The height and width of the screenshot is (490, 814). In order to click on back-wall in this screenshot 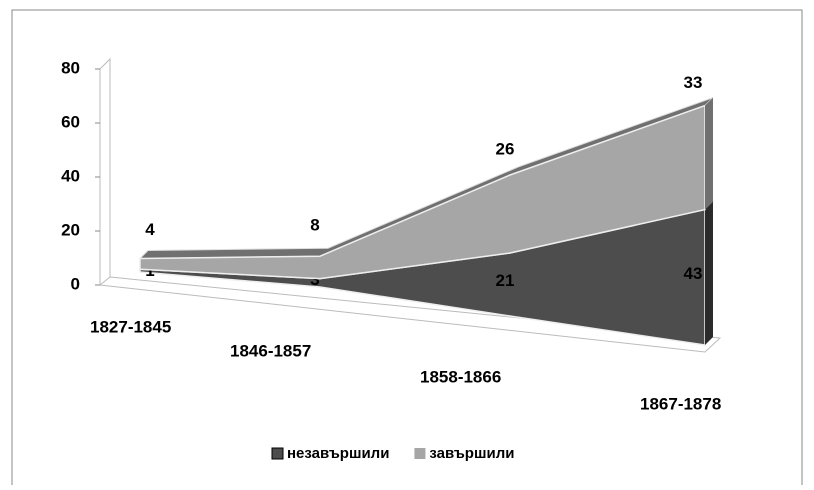, I will do `click(105, 171)`.